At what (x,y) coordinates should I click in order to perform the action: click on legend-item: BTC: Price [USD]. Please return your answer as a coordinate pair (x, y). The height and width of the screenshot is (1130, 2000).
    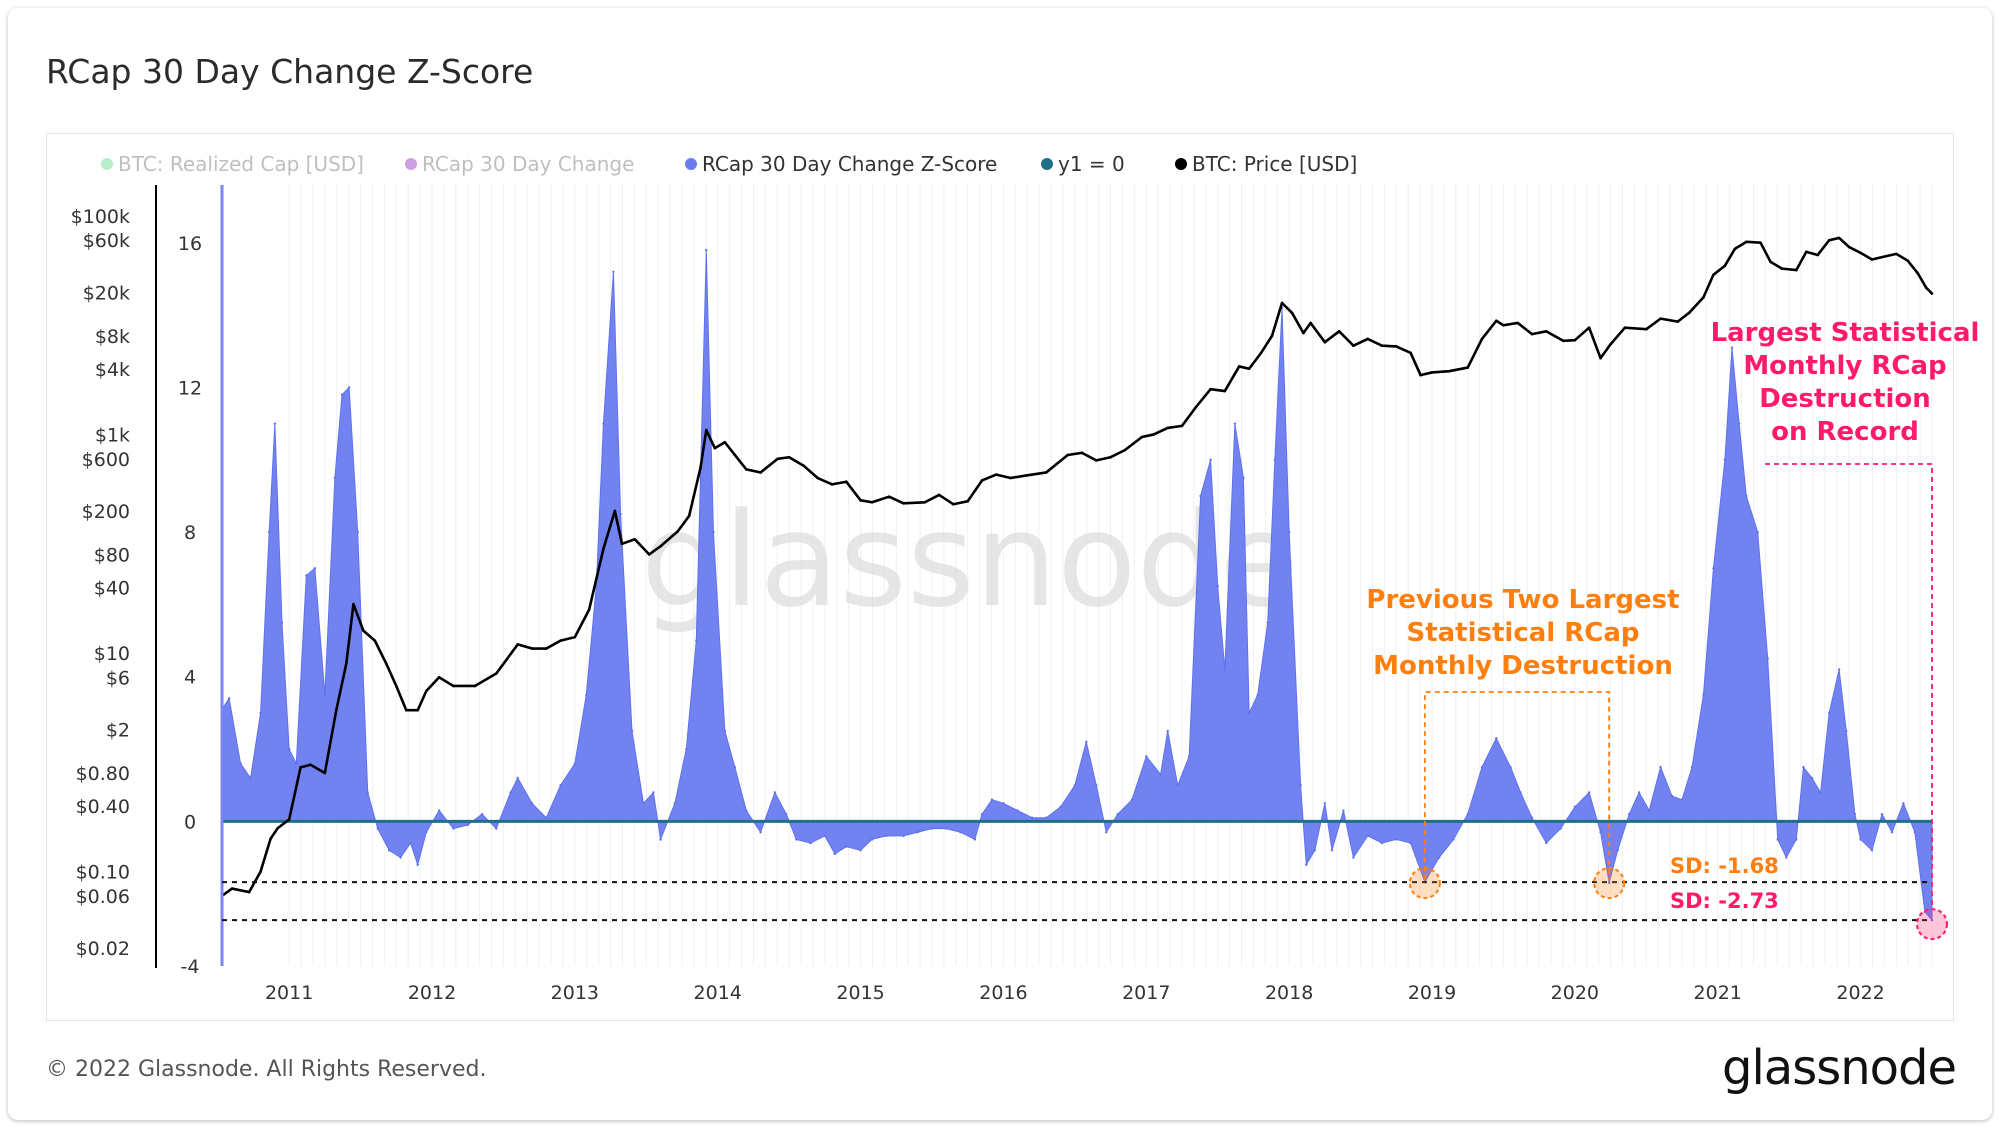
    Looking at the image, I should click on (1266, 164).